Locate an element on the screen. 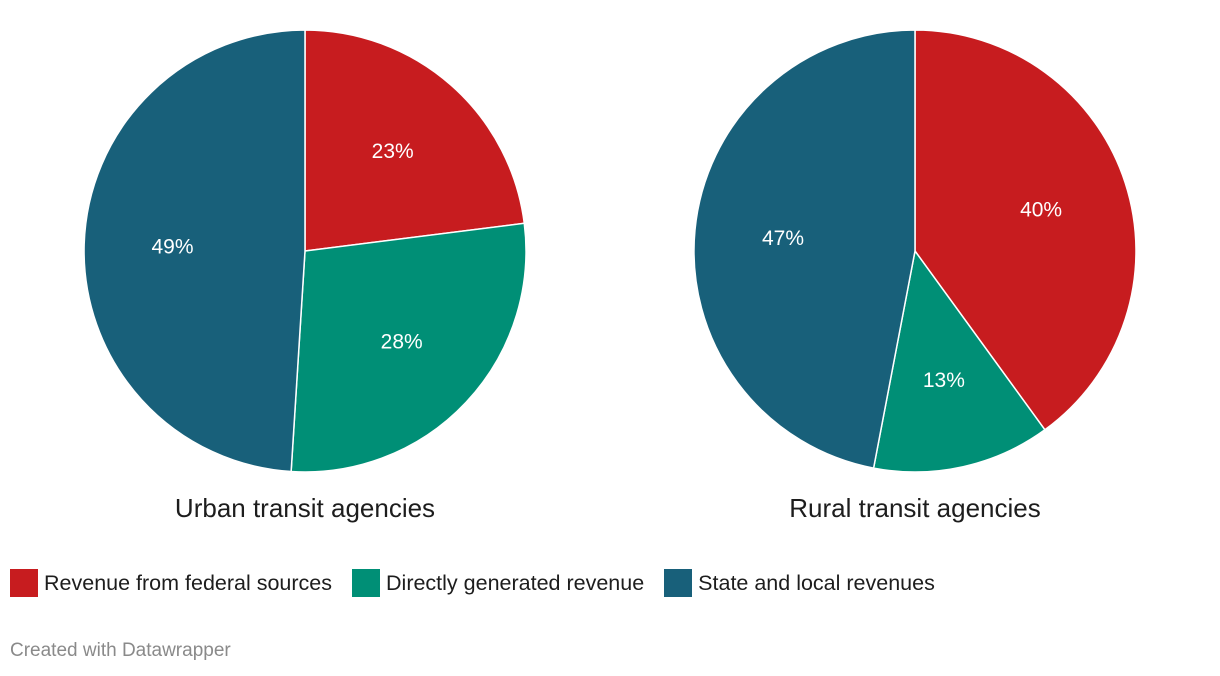 This screenshot has height=676, width=1220. urban-slice-label-state-local: 49% is located at coordinates (172, 246).